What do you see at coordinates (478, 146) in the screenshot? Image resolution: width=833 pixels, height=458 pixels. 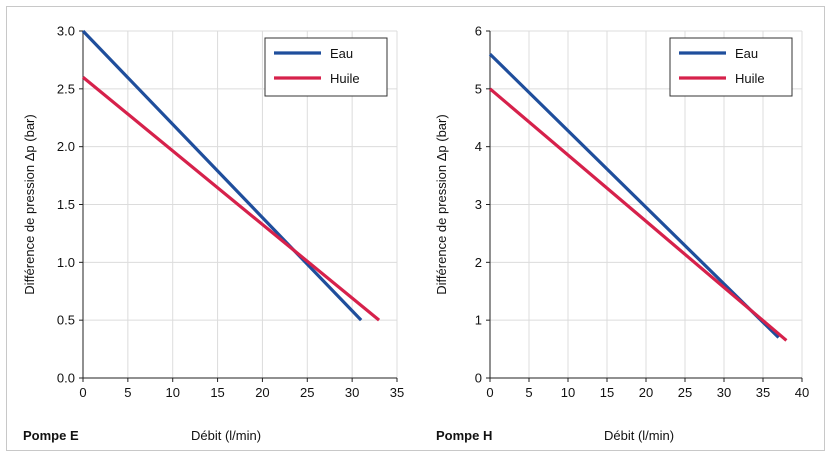 I see `y-tick-label: 4` at bounding box center [478, 146].